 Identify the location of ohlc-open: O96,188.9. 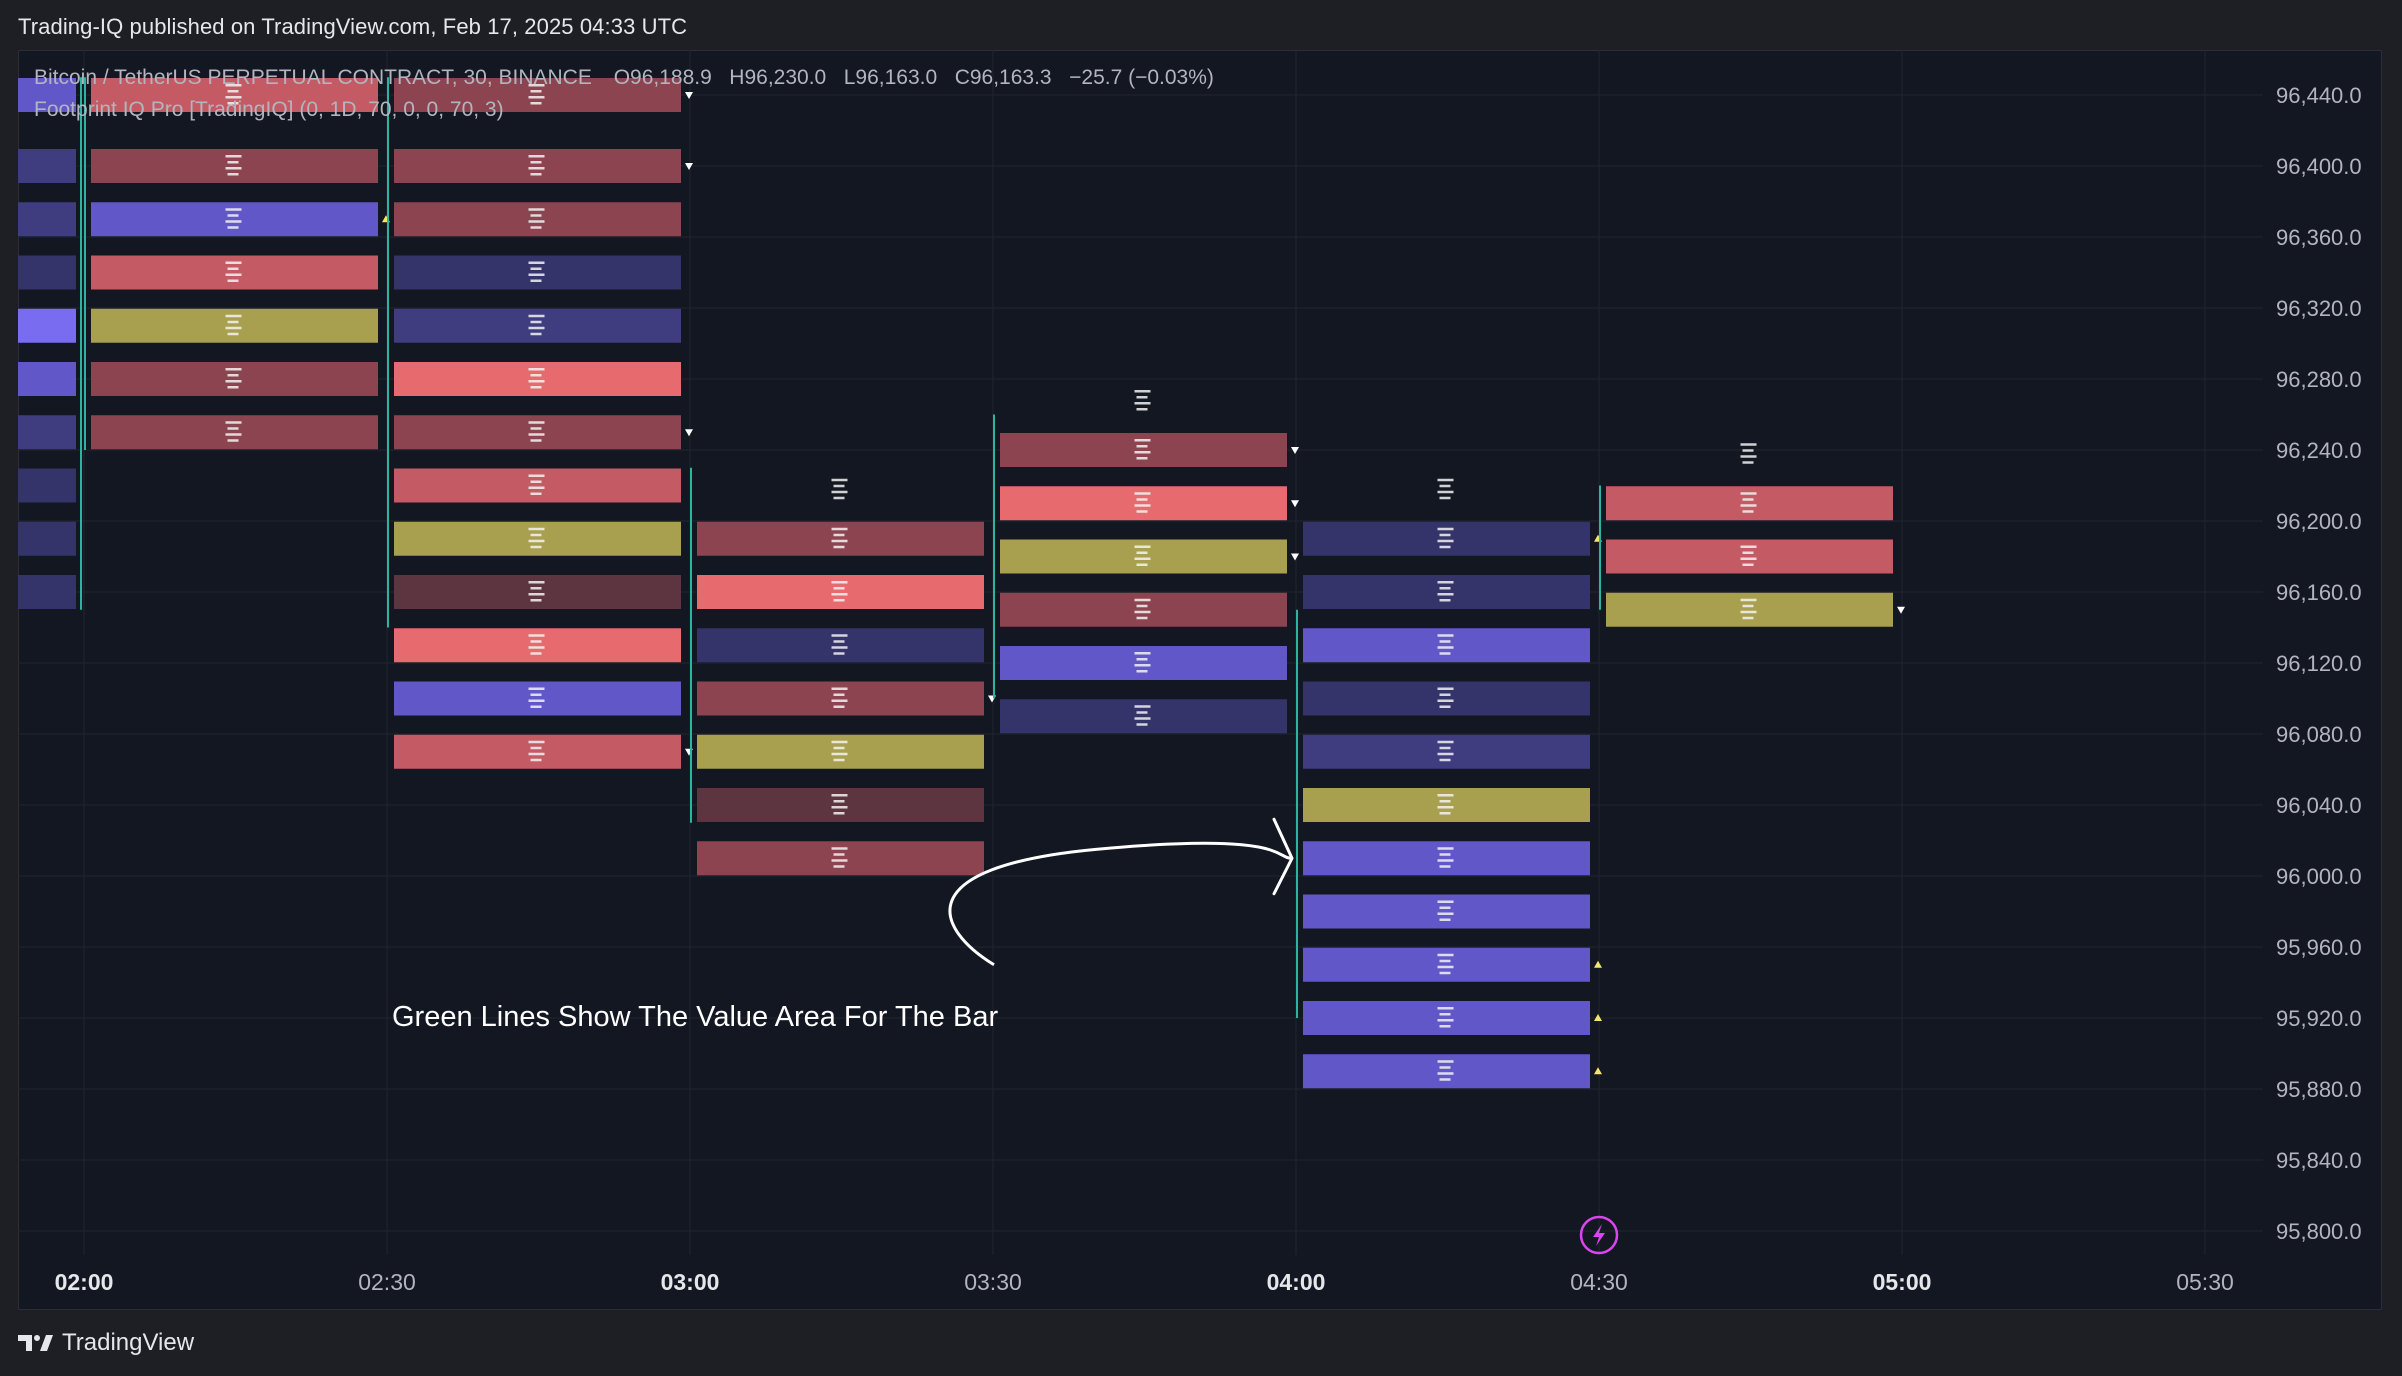
(662, 77).